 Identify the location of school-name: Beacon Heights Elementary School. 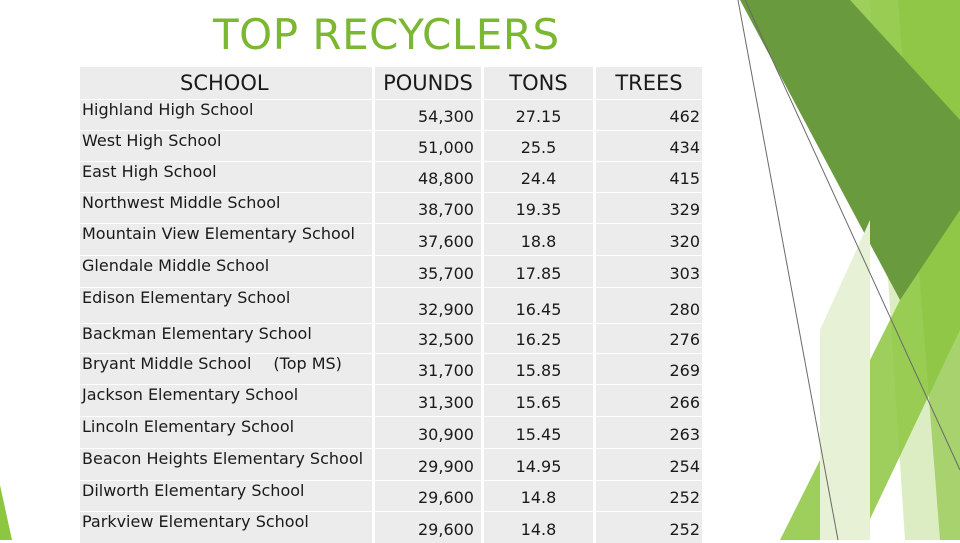
(223, 458).